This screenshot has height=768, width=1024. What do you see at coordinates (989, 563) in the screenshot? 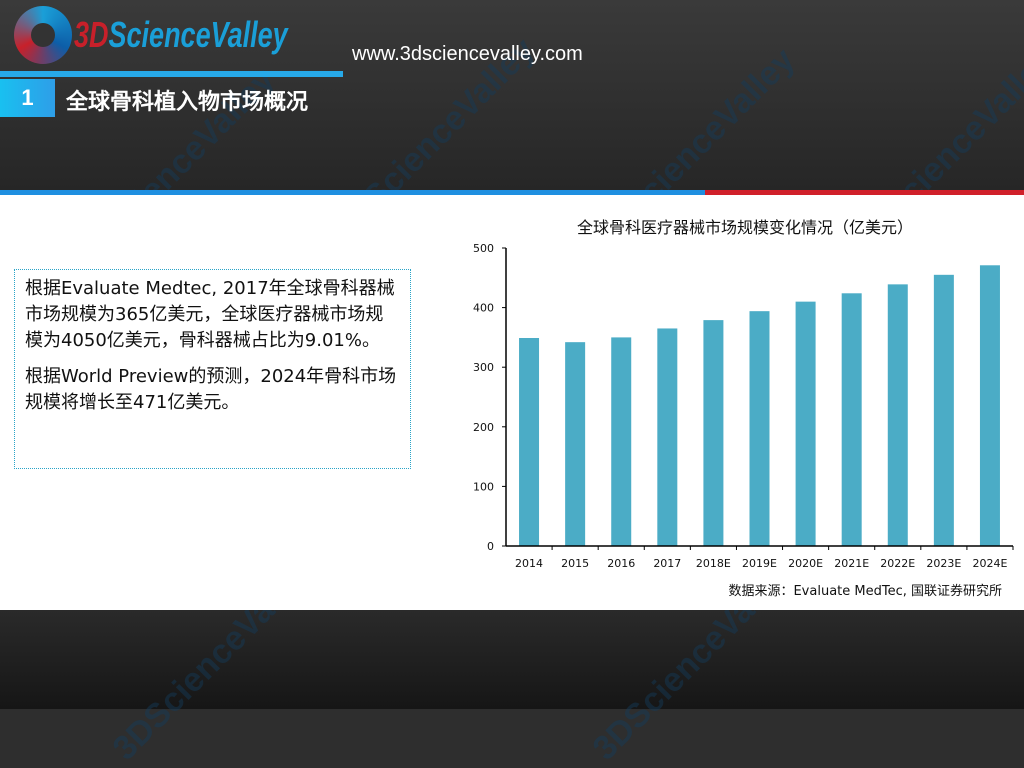
I see `x-tick-label: 2024E` at bounding box center [989, 563].